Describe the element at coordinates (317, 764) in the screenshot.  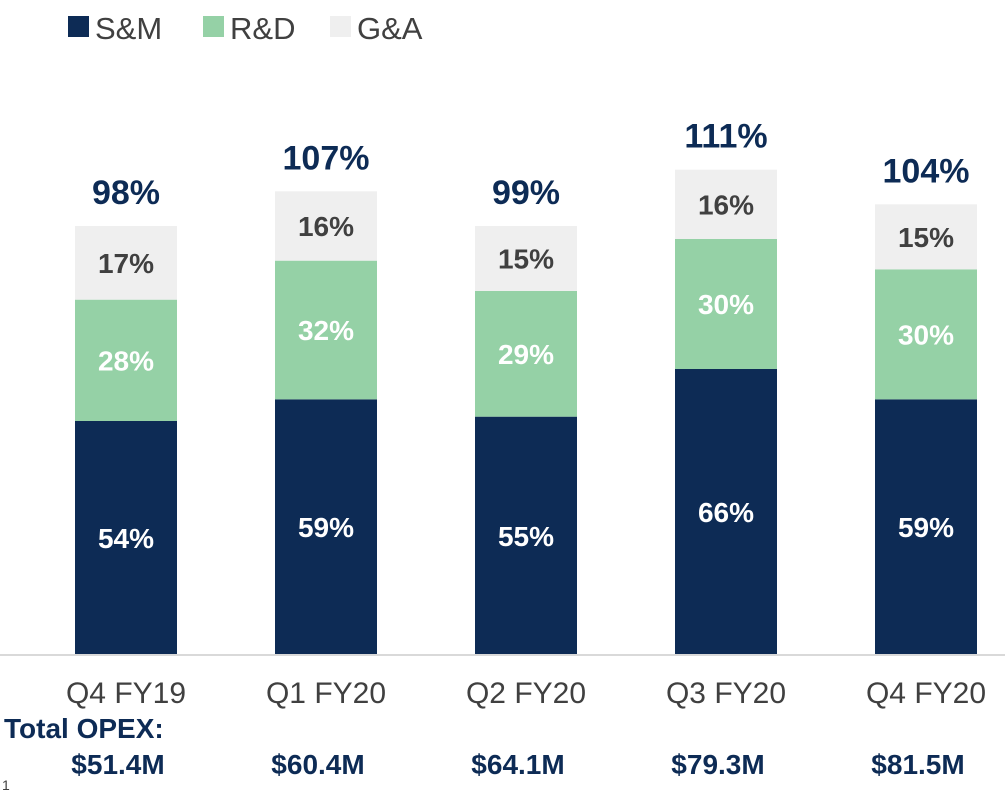
I see `total-opex-value-2: $60.4M` at that location.